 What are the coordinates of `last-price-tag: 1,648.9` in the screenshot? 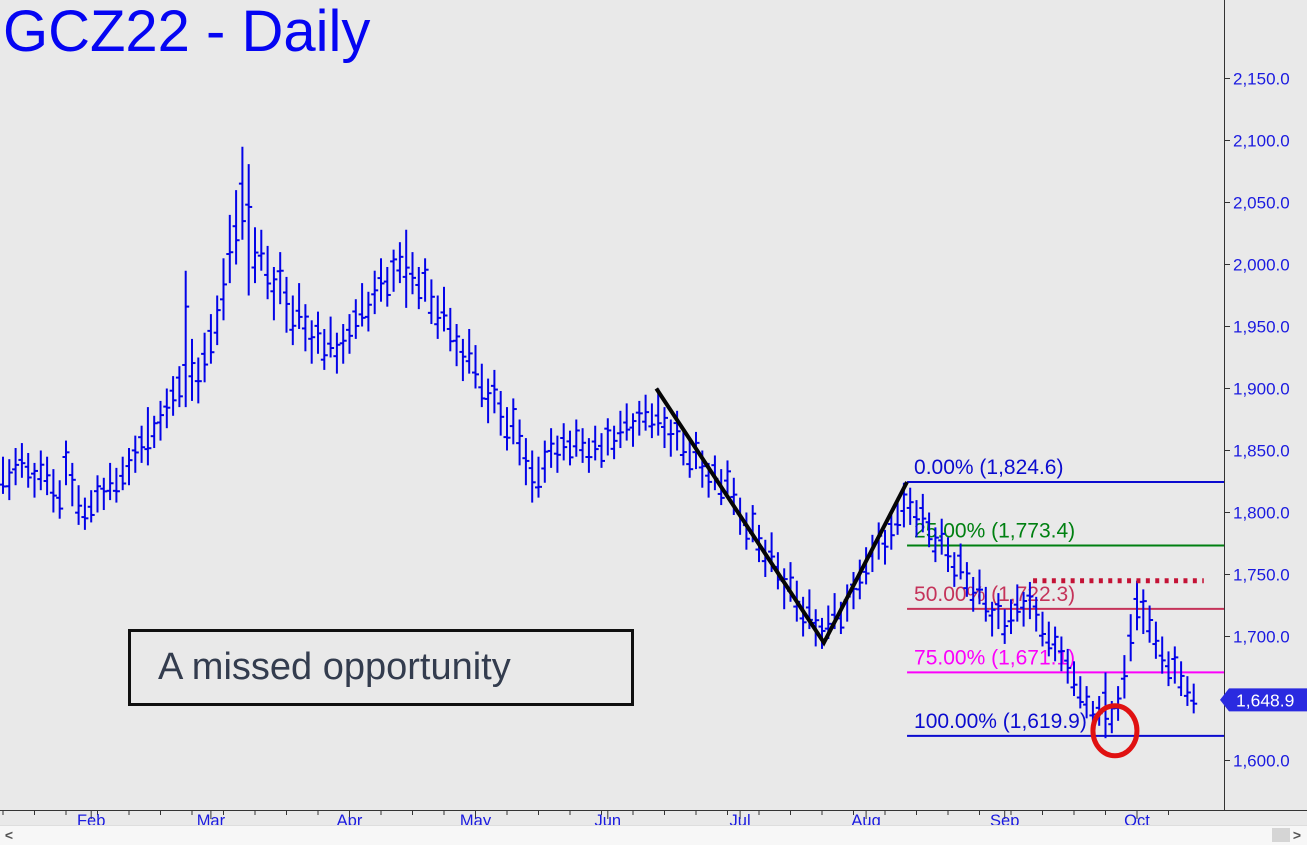 It's located at (1263, 700).